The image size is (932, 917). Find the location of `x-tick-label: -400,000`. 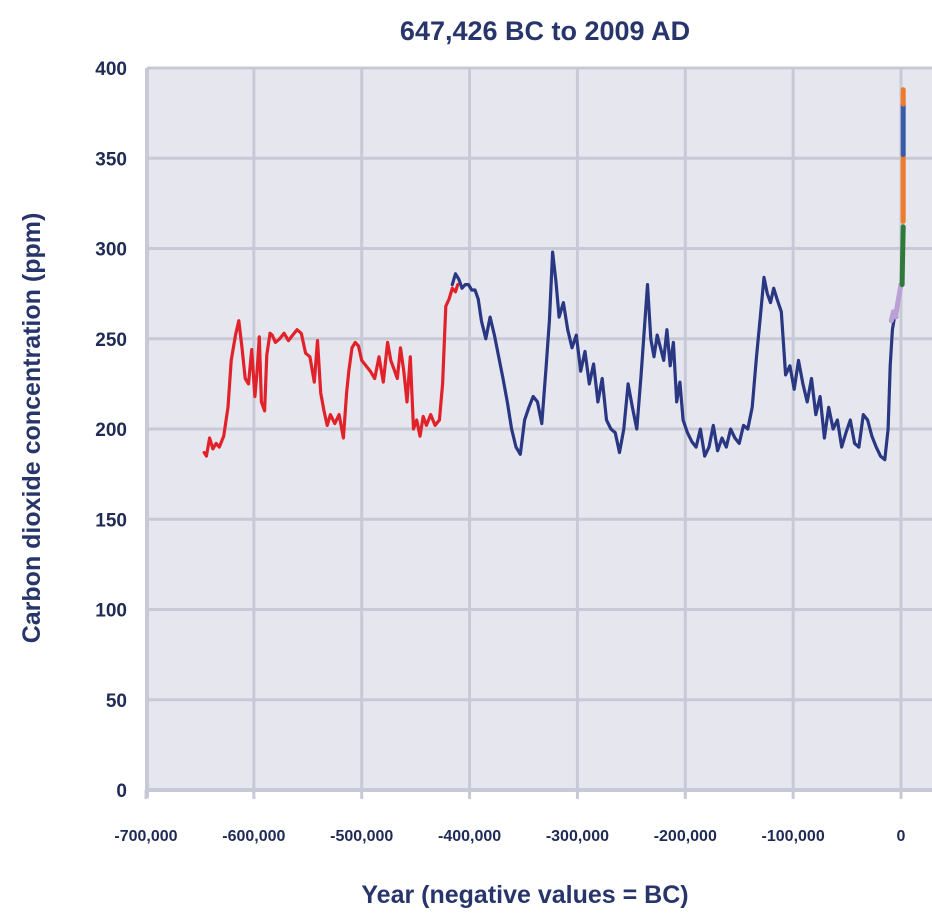

x-tick-label: -400,000 is located at coordinates (469, 836).